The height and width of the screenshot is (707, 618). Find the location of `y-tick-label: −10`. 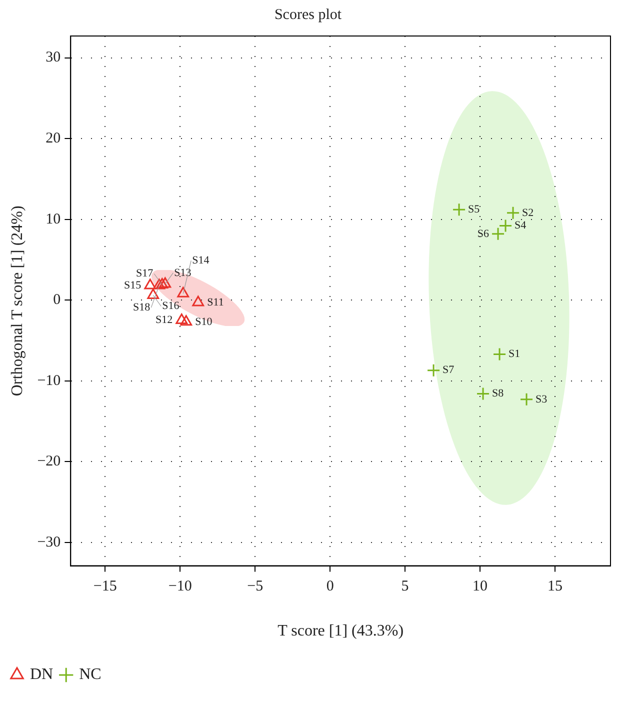

y-tick-label: −10 is located at coordinates (49, 380).